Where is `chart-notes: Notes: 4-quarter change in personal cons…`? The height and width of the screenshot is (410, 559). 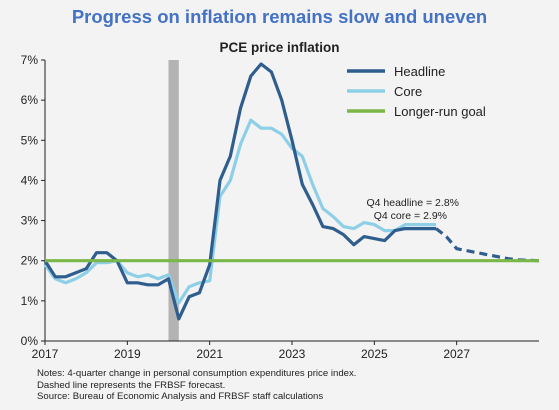 chart-notes: Notes: 4-quarter change in personal cons… is located at coordinates (196, 385).